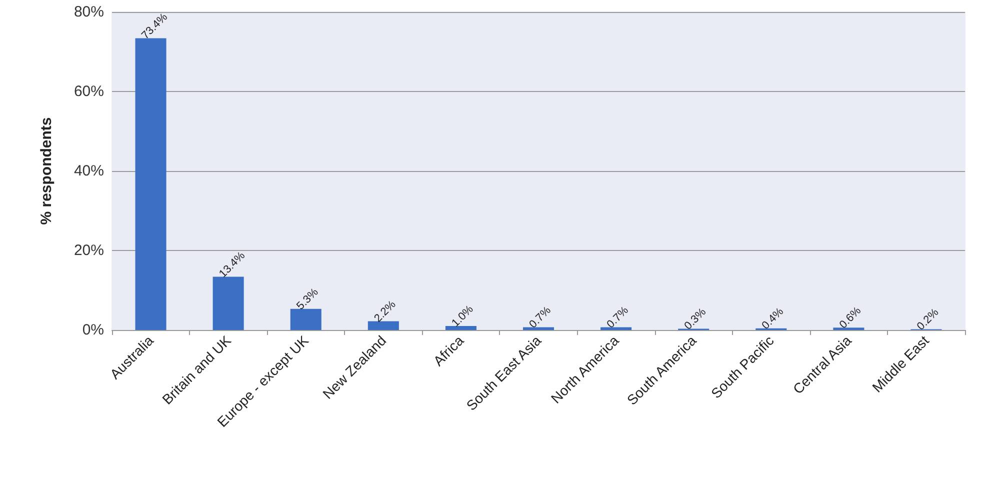 The height and width of the screenshot is (478, 993). I want to click on y-tick-label: 0%, so click(93, 330).